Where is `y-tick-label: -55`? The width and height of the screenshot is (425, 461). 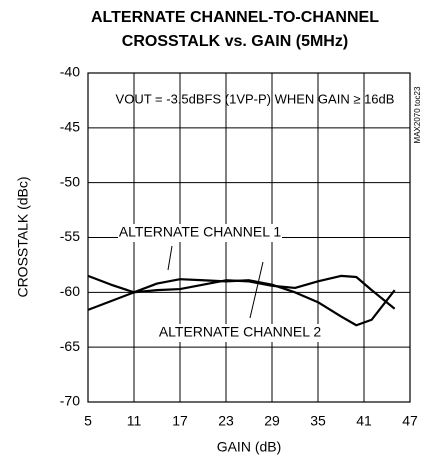 y-tick-label: -55 is located at coordinates (70, 236).